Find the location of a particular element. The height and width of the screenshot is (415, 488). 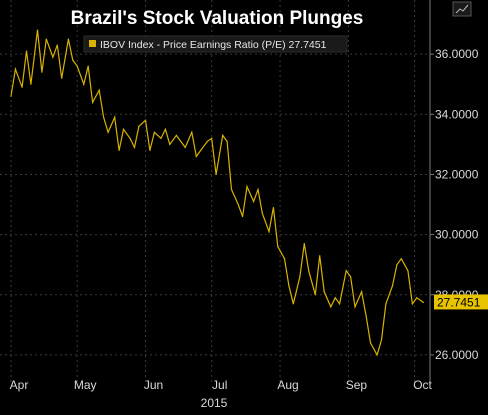

last-value-label: 27.7451 is located at coordinates (459, 302).